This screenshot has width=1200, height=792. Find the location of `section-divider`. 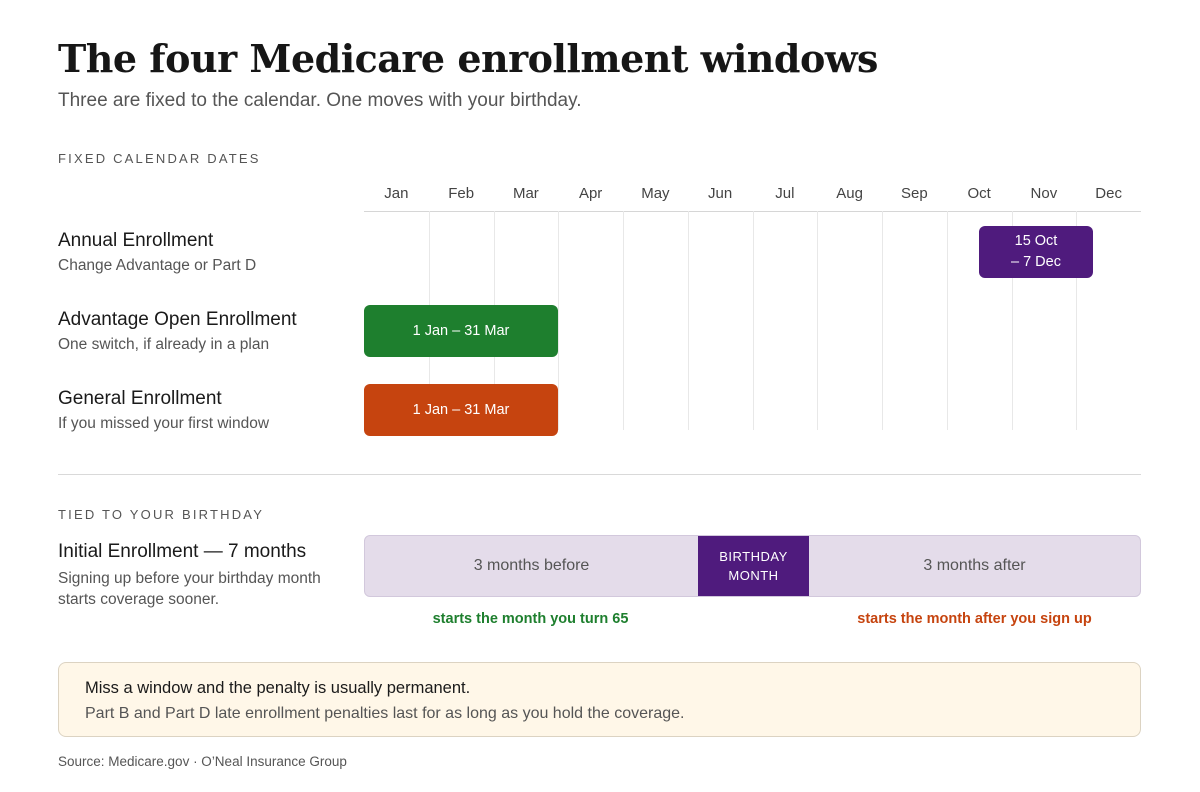

section-divider is located at coordinates (599, 474).